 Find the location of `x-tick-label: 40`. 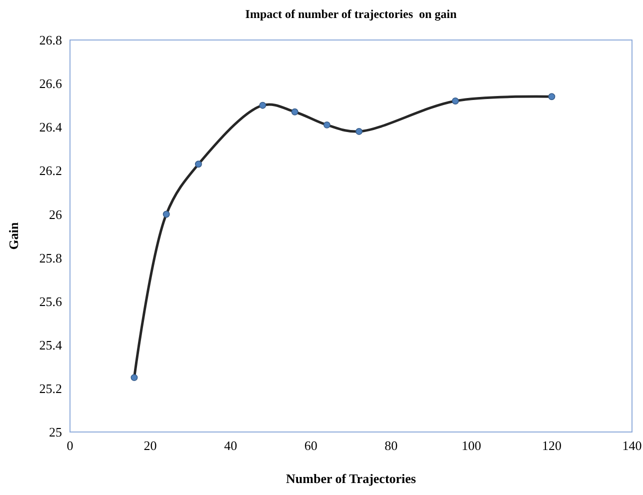

x-tick-label: 40 is located at coordinates (231, 445).